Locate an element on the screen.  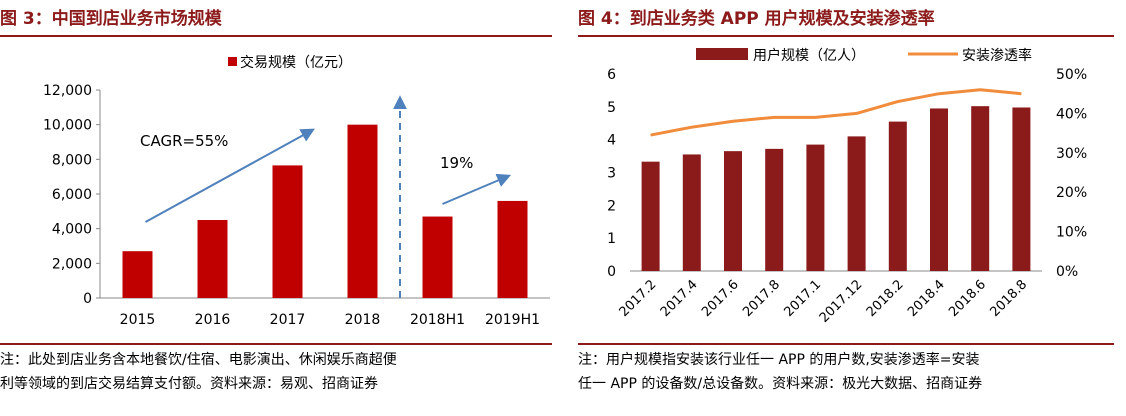
right-y-tick-label: 30% is located at coordinates (1071, 154).